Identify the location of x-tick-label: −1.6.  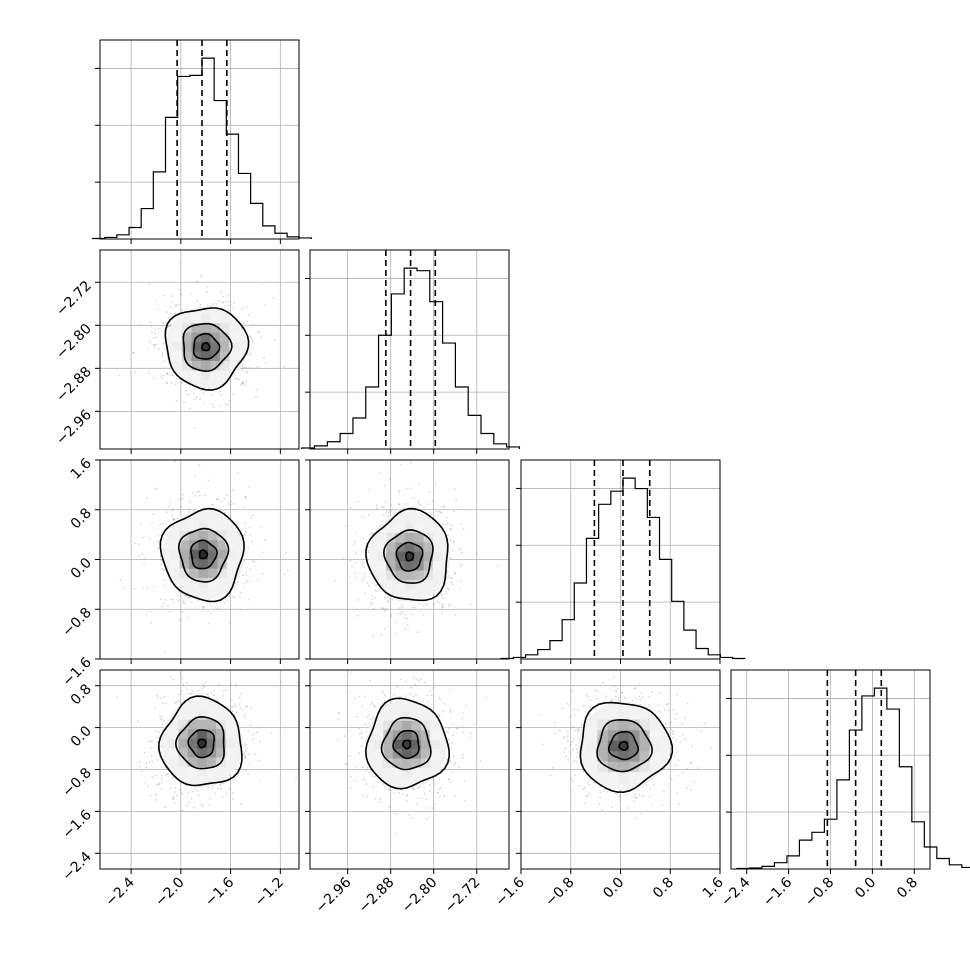
(219, 891).